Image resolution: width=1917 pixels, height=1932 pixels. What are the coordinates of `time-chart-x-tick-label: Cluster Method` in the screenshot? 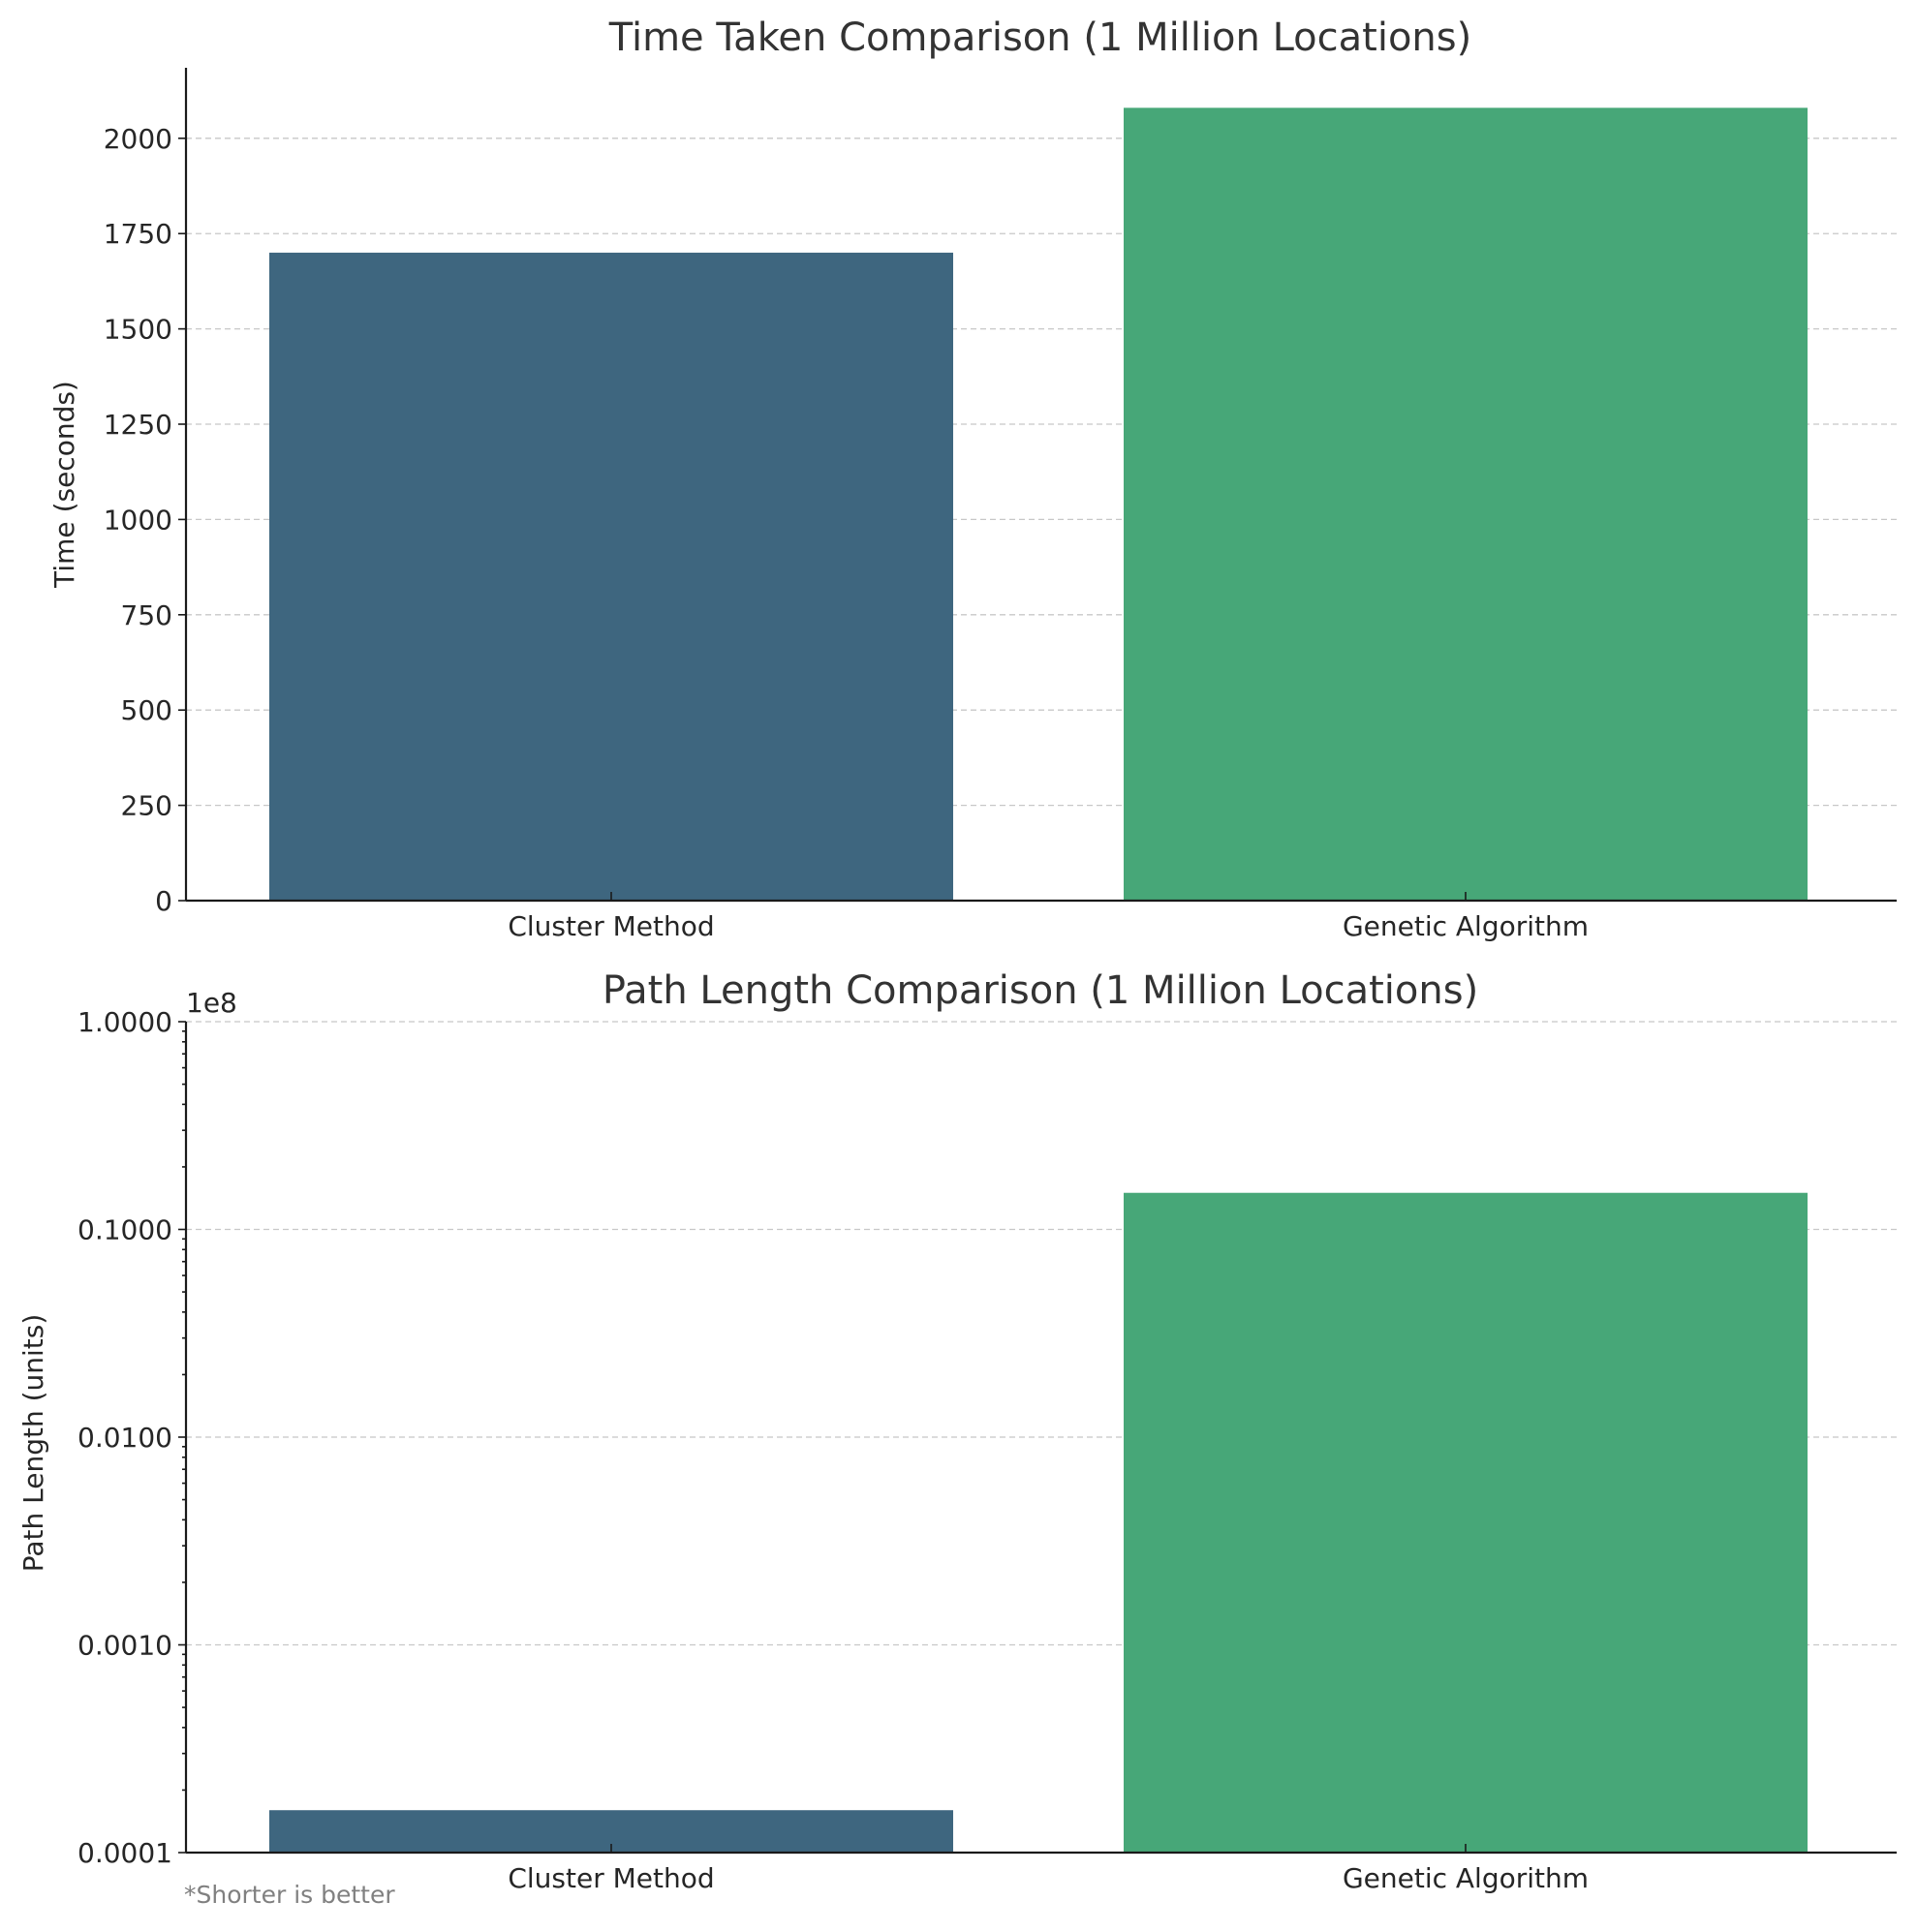 It's located at (611, 926).